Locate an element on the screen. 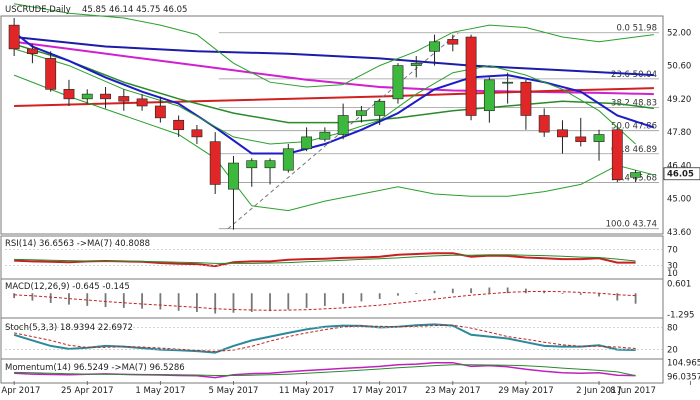  fib-label: 50.0 47.86 is located at coordinates (634, 127).